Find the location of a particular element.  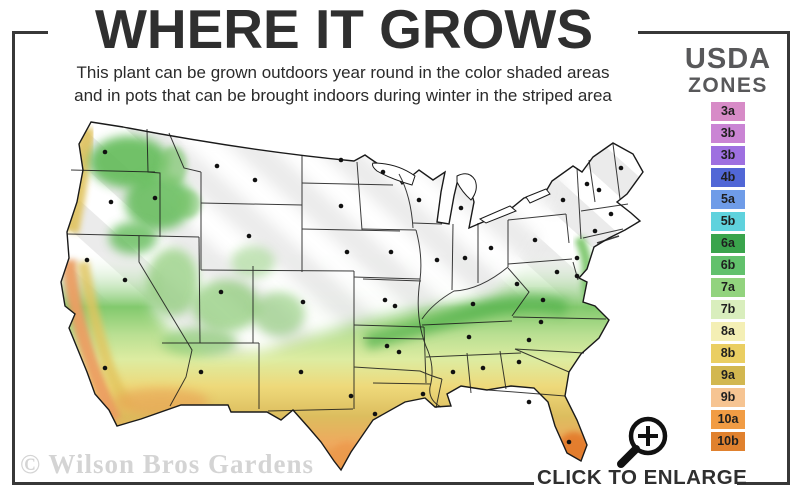

zone-swatch-7b: 7b is located at coordinates (728, 309).